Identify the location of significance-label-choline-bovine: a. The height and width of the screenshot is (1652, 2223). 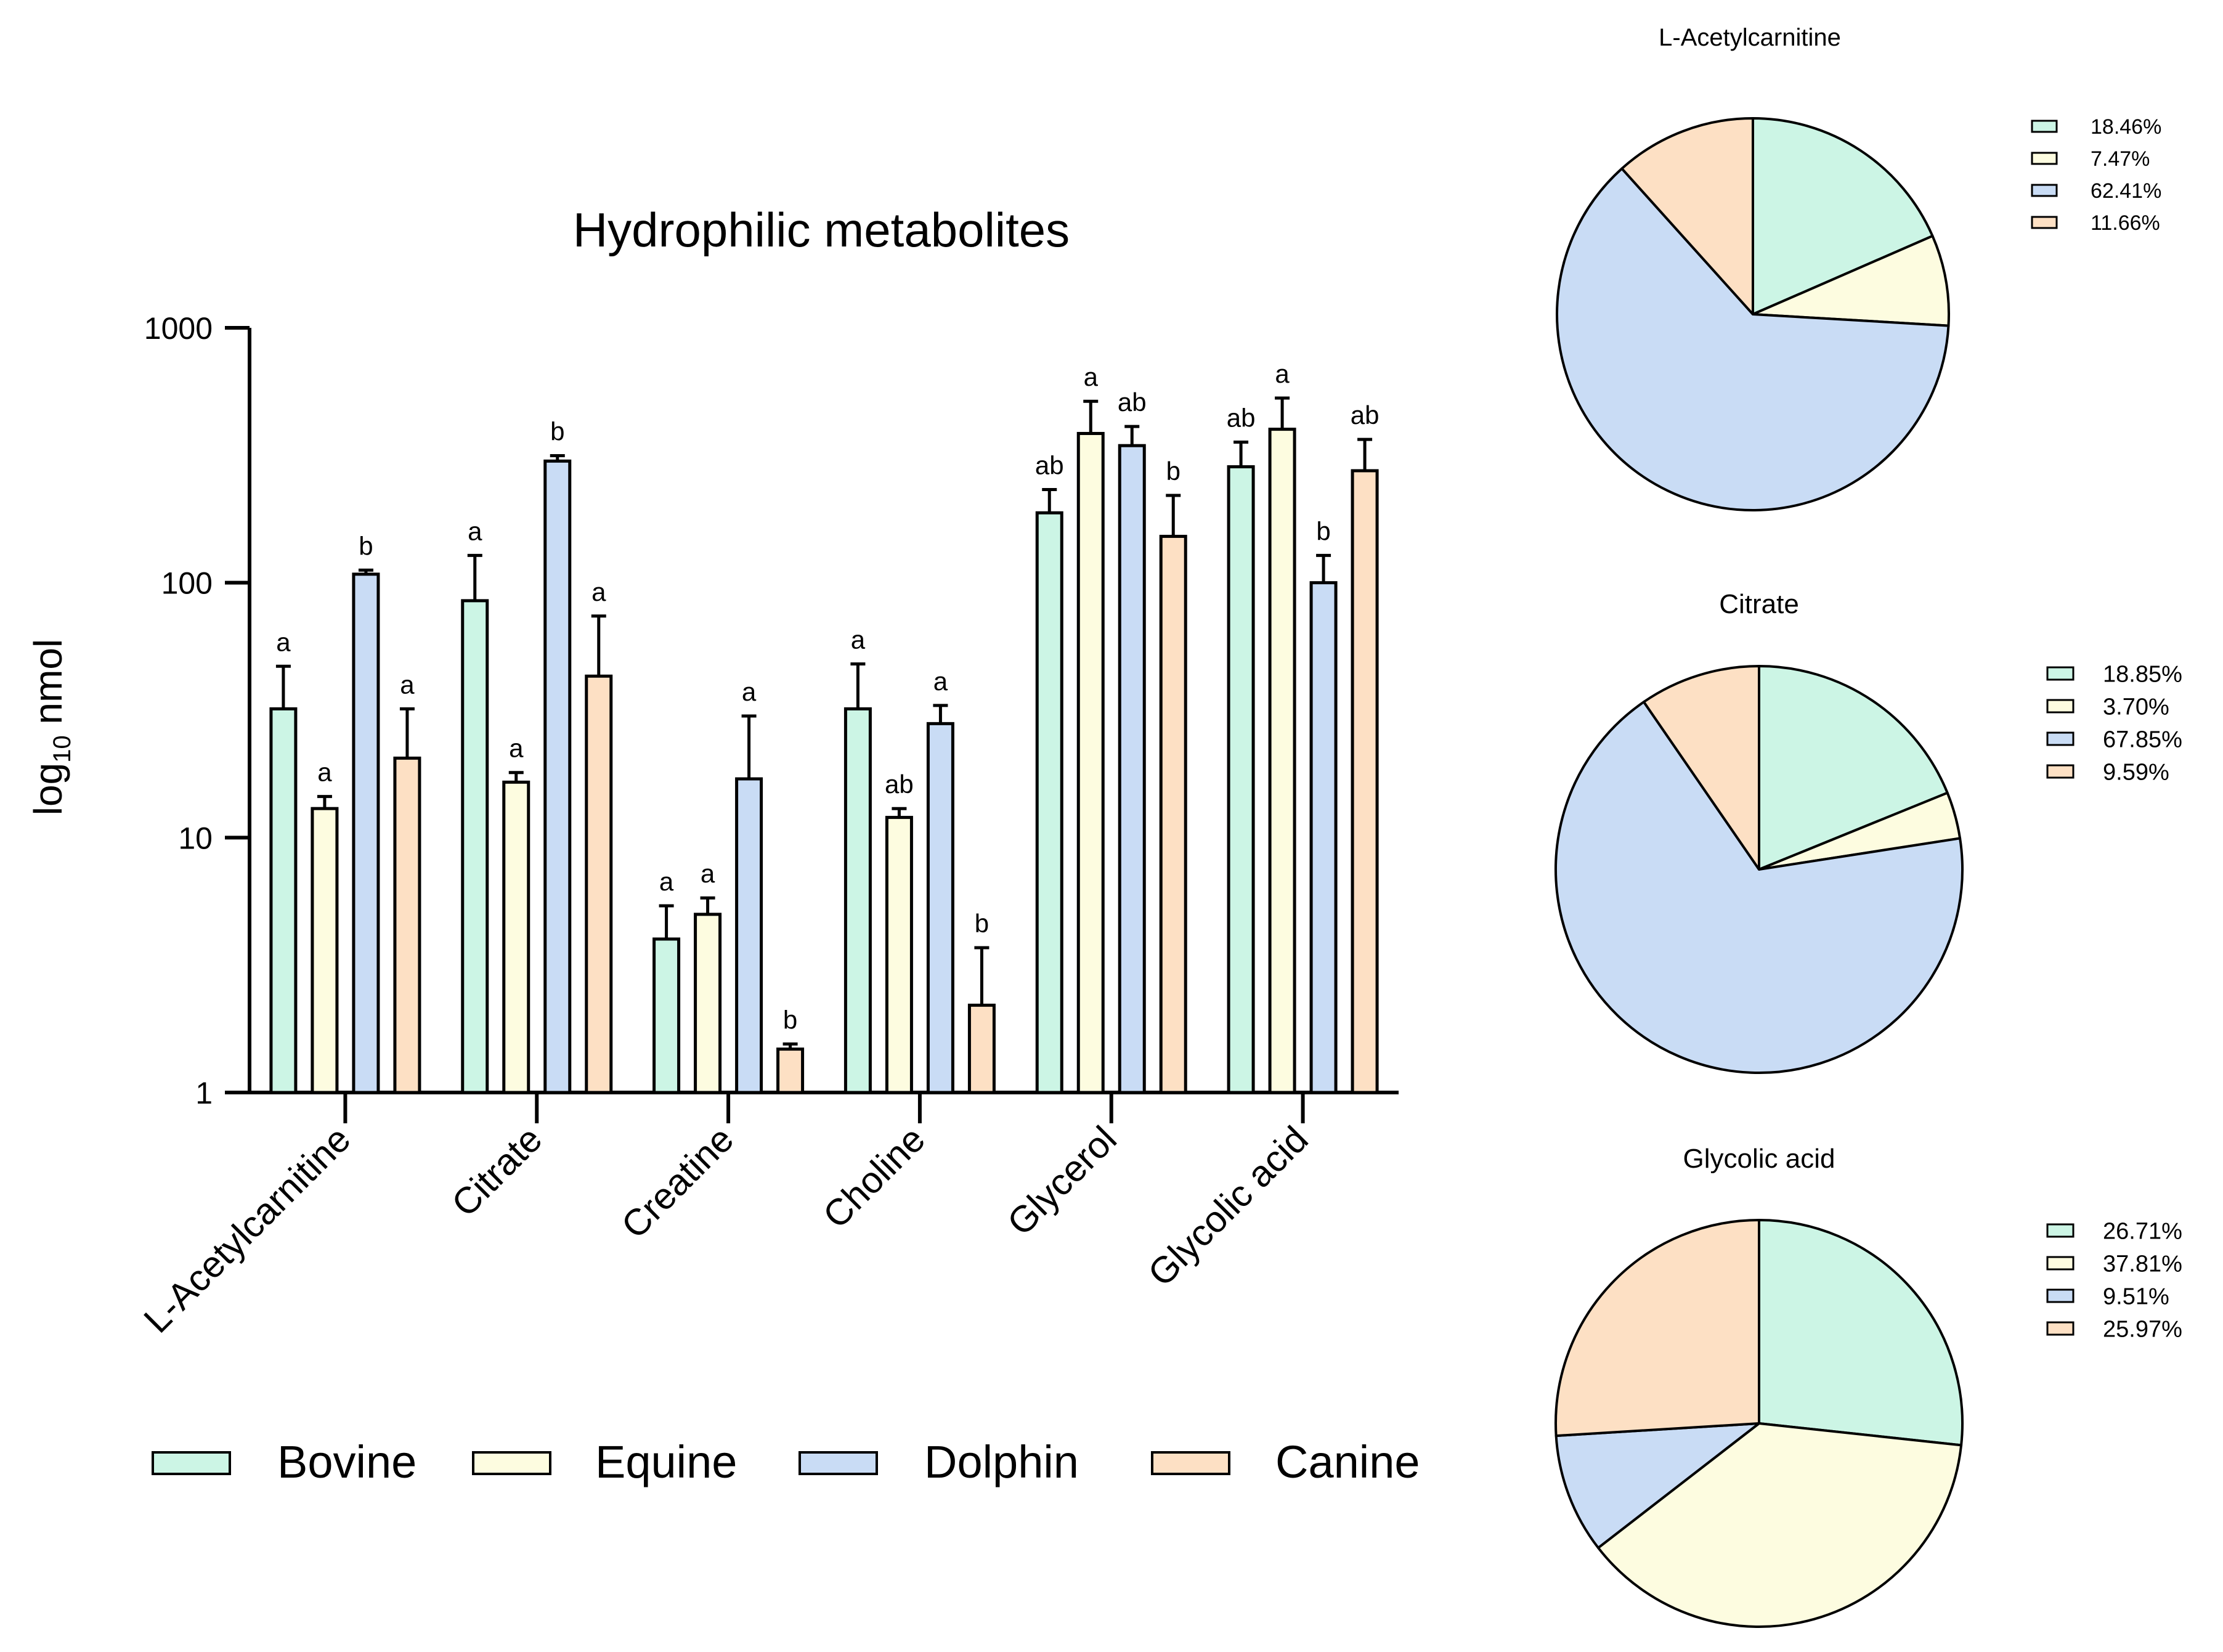
(858, 639).